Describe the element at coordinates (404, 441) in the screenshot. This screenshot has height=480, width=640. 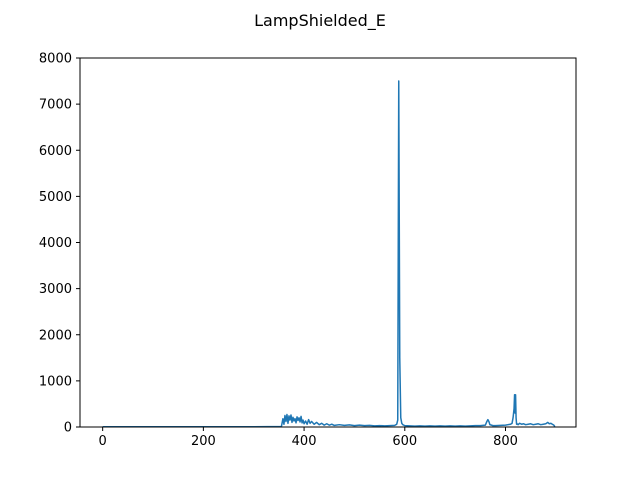
I see `x-tick-label: 600` at that location.